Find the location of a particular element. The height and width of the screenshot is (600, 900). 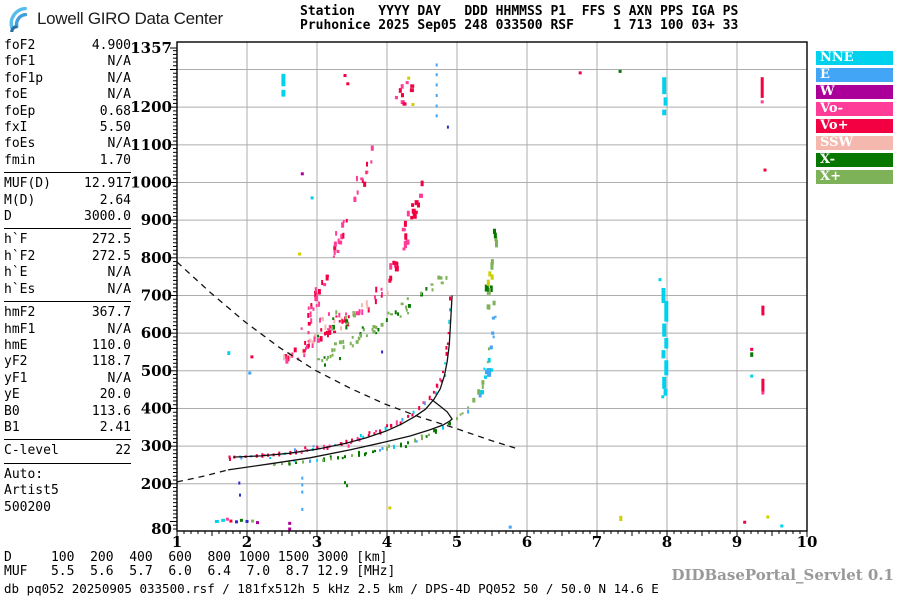

parameter-row-hmf1: hmF1 N/A is located at coordinates (67, 330).